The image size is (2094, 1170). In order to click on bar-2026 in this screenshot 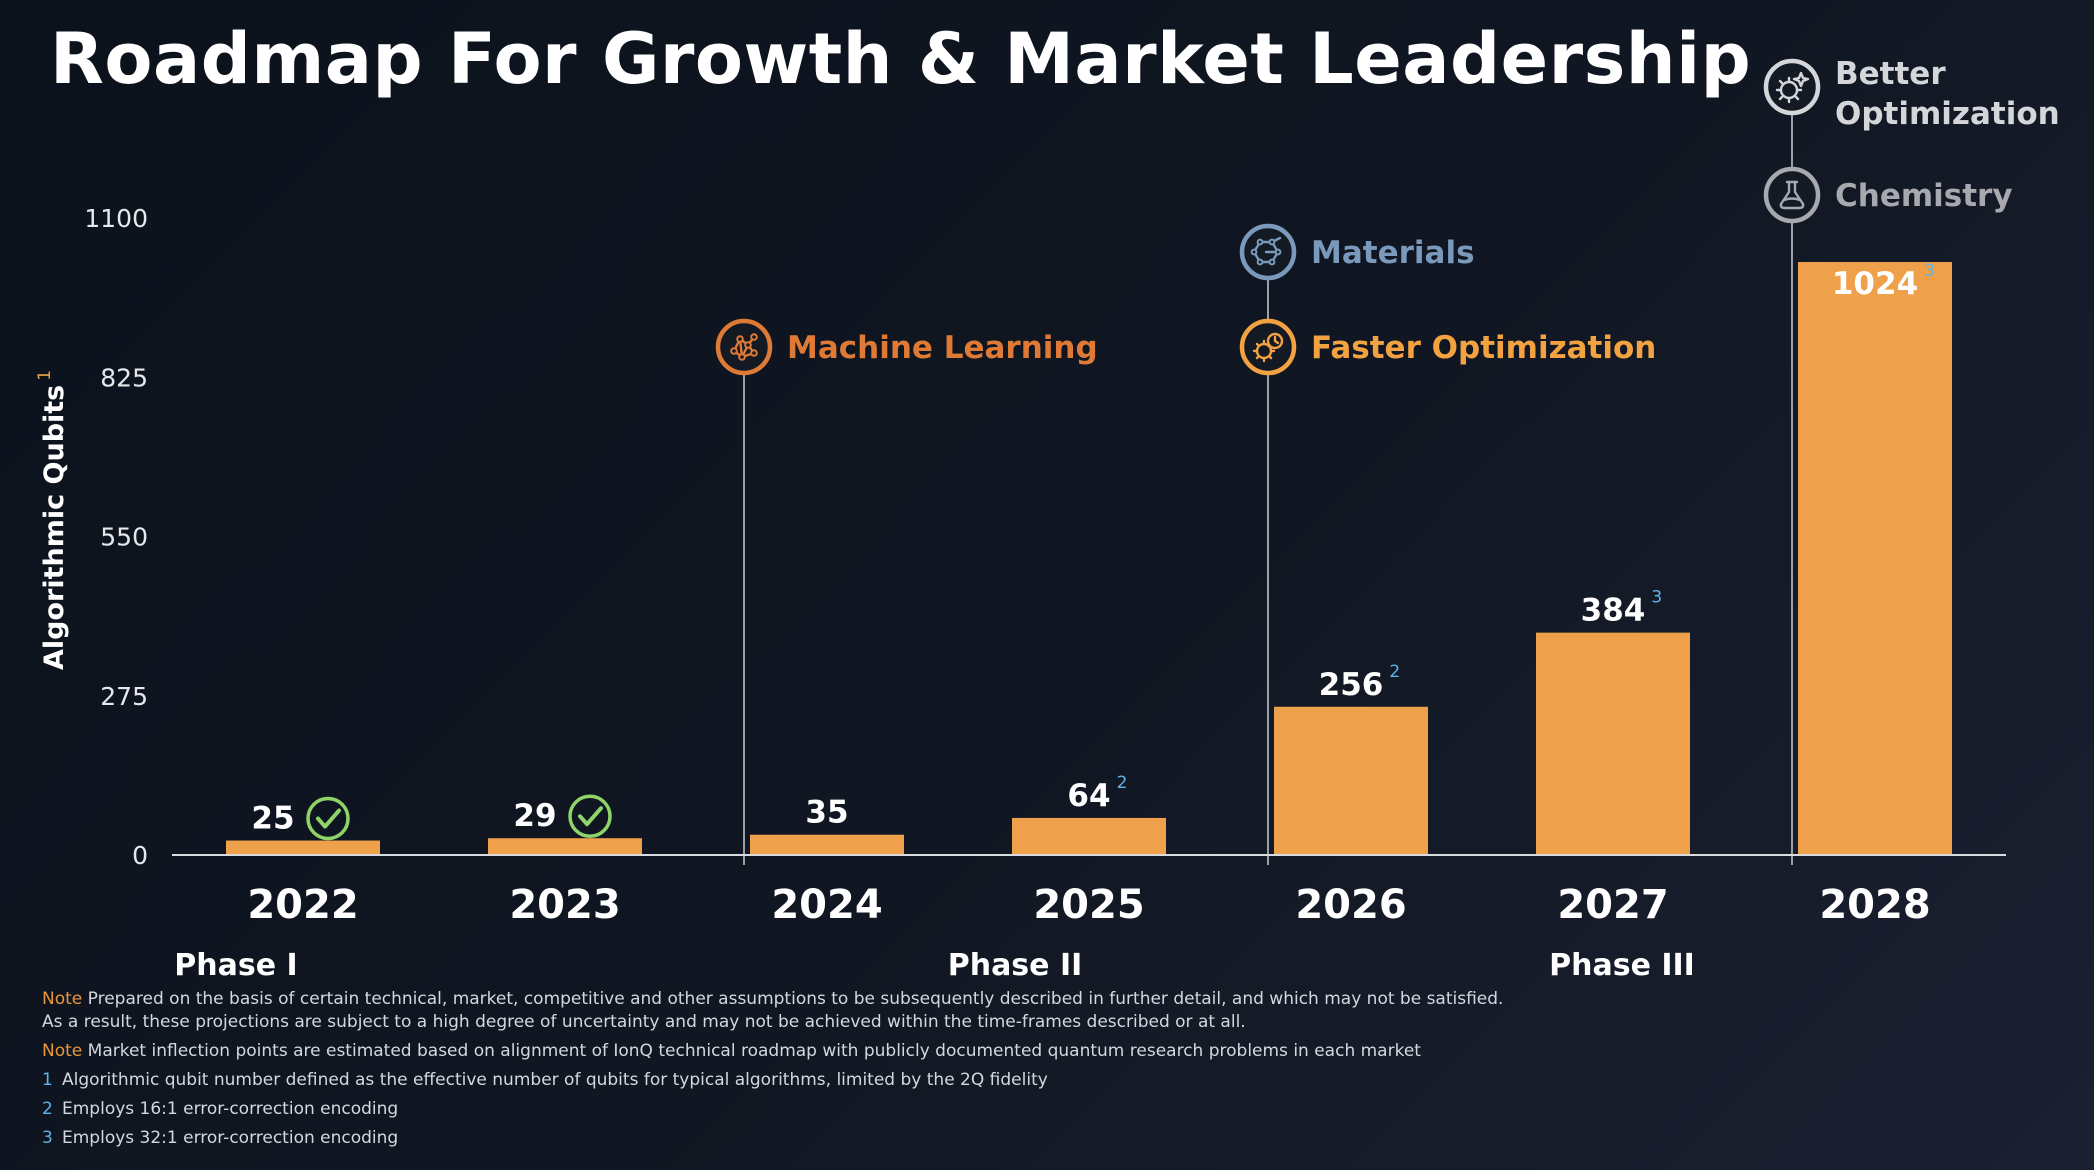, I will do `click(1351, 780)`.